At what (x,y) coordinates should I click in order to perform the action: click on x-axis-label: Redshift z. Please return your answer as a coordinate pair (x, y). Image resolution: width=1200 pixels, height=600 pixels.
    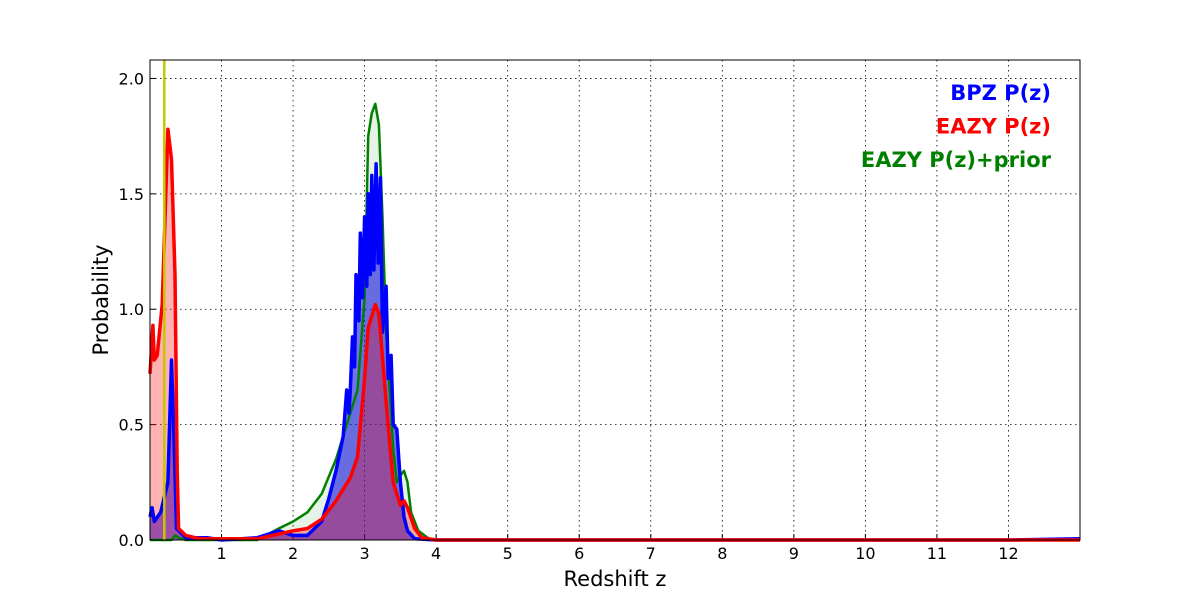
    Looking at the image, I should click on (615, 579).